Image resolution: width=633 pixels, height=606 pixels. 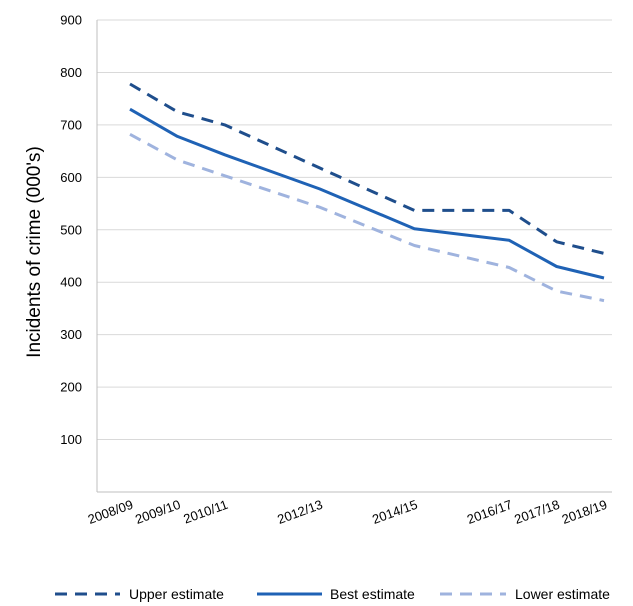 What do you see at coordinates (157, 512) in the screenshot?
I see `x-tick-label: 2009/10` at bounding box center [157, 512].